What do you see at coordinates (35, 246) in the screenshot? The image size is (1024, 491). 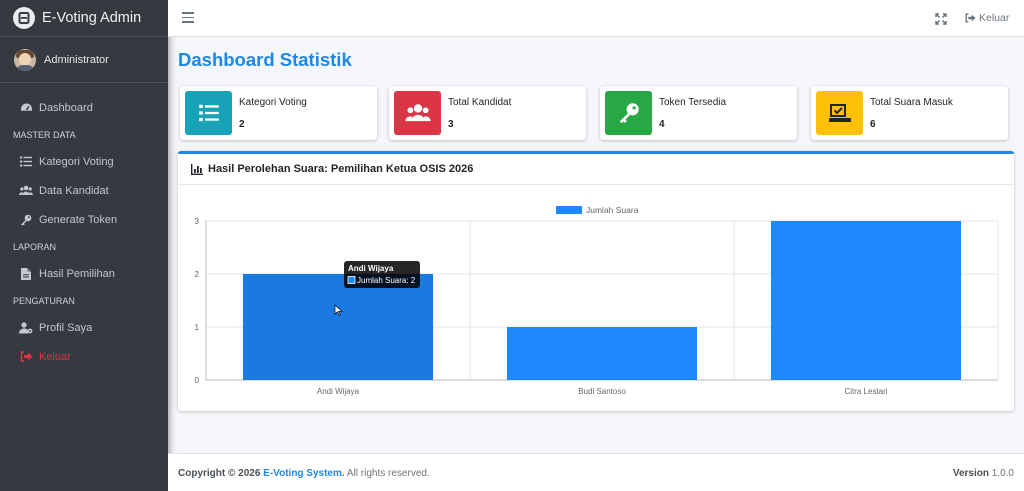 I see `nav-header-laporan: LAPORAN` at bounding box center [35, 246].